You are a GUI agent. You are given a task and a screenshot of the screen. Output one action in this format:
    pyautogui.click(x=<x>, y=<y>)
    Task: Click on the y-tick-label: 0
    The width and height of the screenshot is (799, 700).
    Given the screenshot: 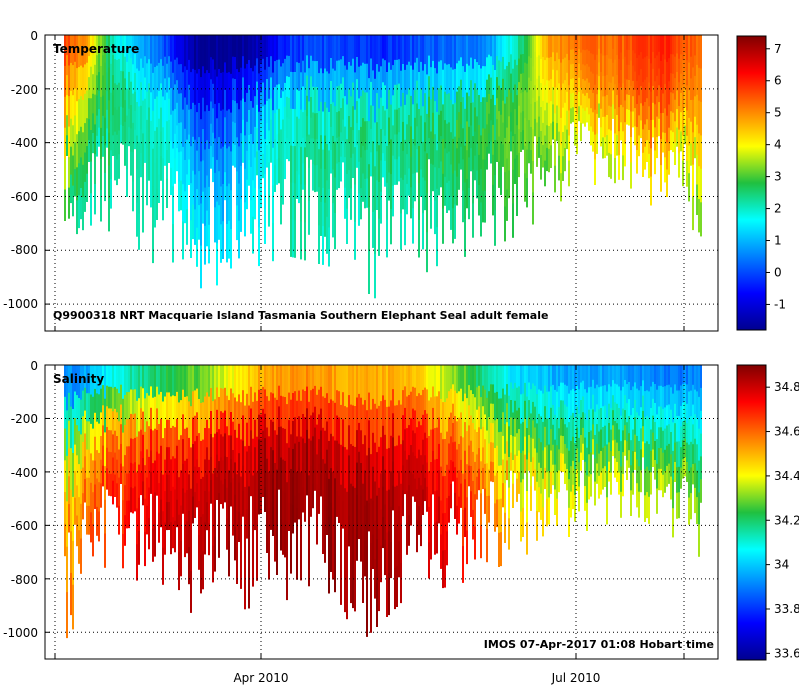 What is the action you would take?
    pyautogui.click(x=34, y=36)
    